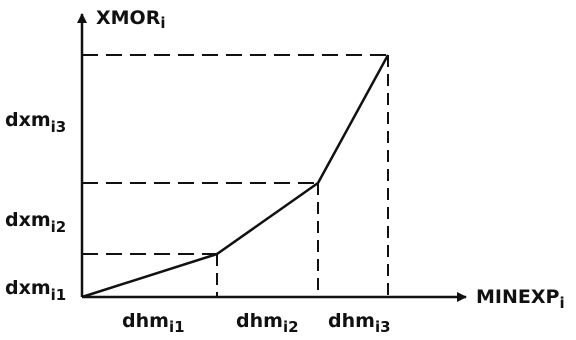 This screenshot has height=340, width=576. Describe the element at coordinates (59, 295) in the screenshot. I see `y-segment-label-1-sub: i1` at that location.